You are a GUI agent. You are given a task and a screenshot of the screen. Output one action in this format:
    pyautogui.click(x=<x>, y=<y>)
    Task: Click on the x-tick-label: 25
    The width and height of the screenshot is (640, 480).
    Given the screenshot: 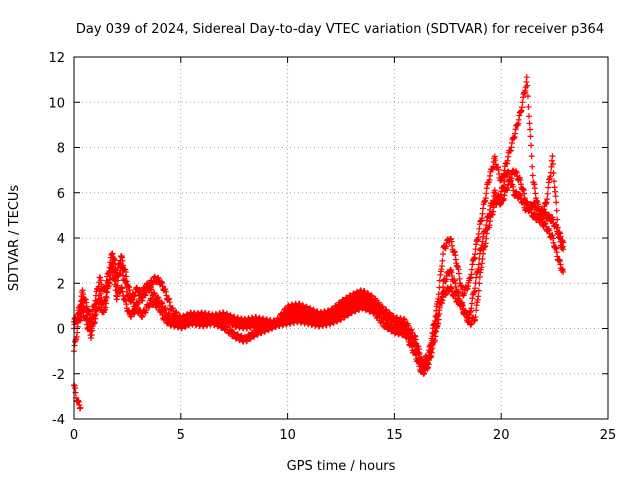 What is the action you would take?
    pyautogui.click(x=608, y=435)
    